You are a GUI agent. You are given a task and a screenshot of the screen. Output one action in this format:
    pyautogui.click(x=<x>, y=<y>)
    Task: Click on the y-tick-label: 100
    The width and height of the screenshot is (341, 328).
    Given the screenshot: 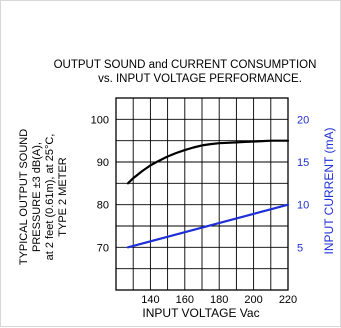 What is the action you would take?
    pyautogui.click(x=100, y=120)
    